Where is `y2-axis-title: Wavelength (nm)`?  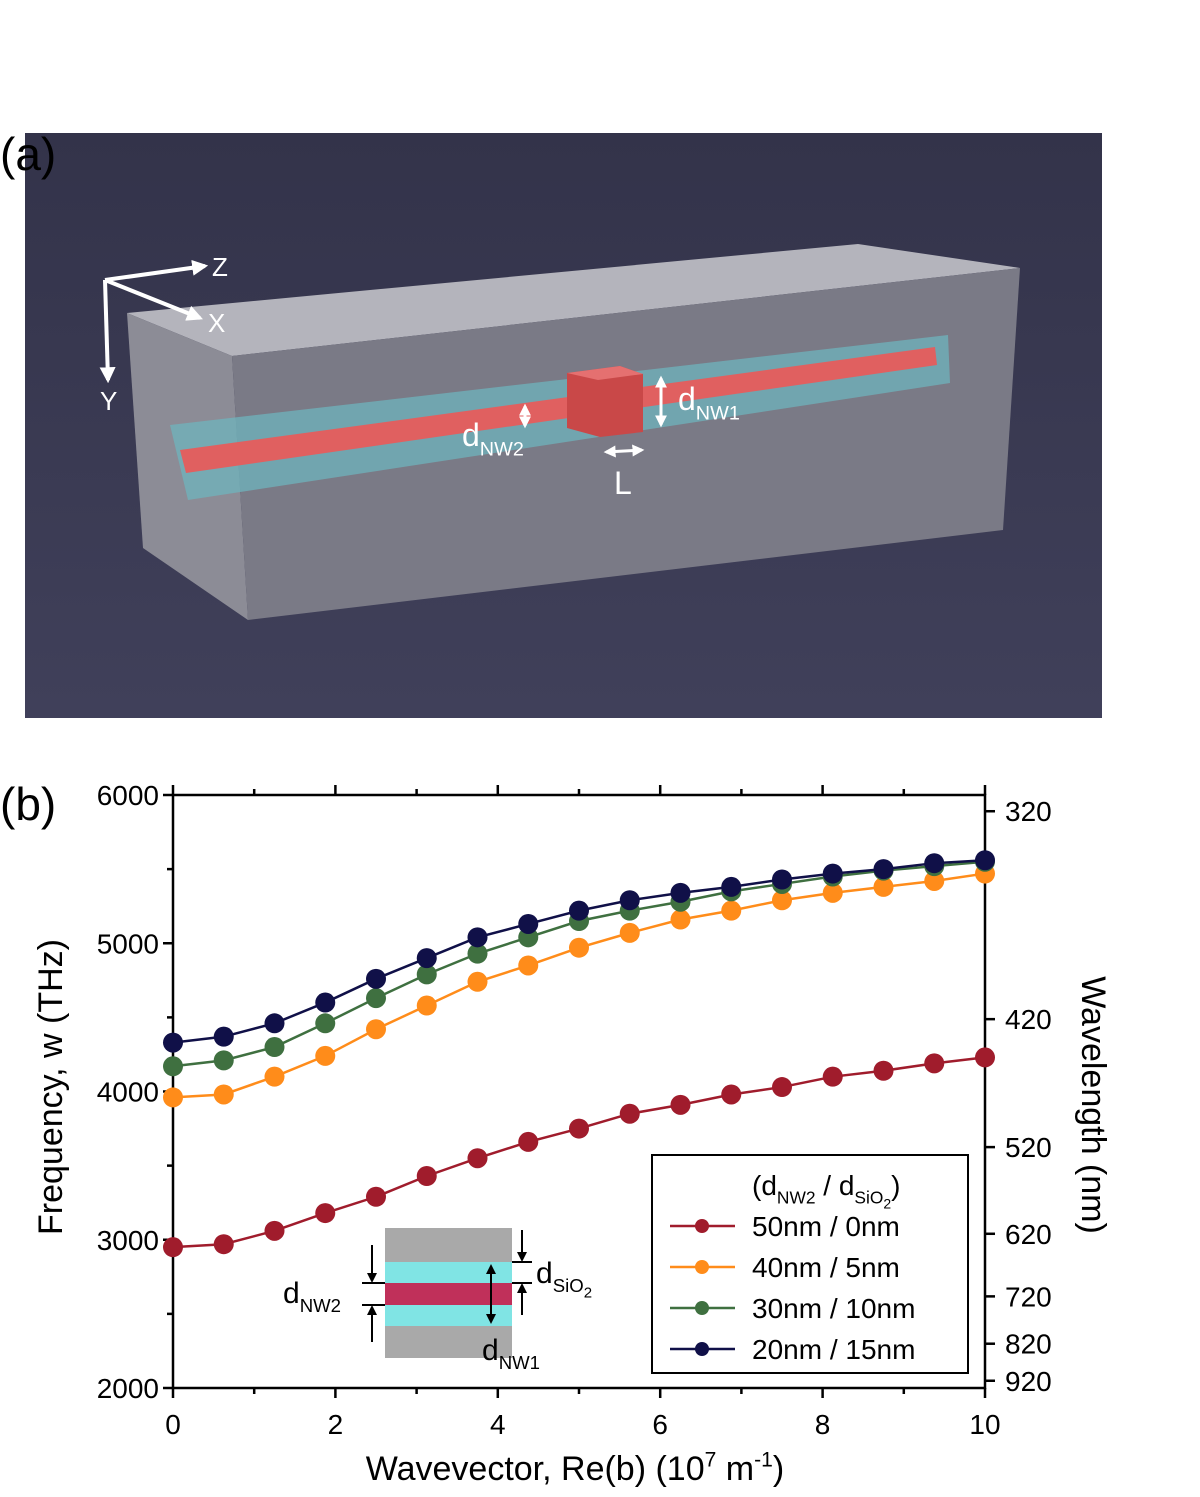 y2-axis-title: Wavelength (nm) is located at coordinates (1093, 1105).